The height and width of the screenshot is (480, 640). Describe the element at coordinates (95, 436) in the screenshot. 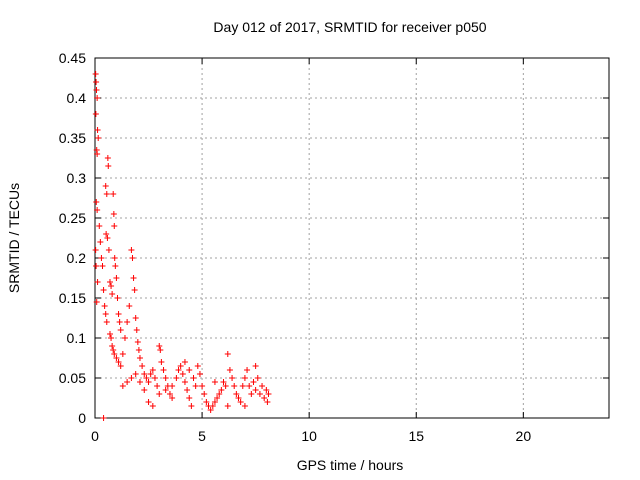

I see `x-tick-label: 0` at that location.